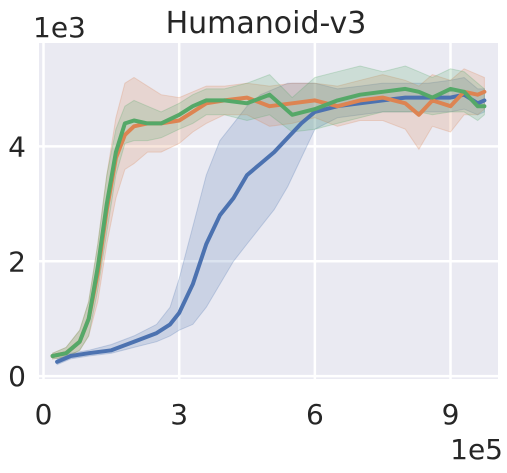  Describe the element at coordinates (315, 414) in the screenshot. I see `x-tick-label: 6` at that location.